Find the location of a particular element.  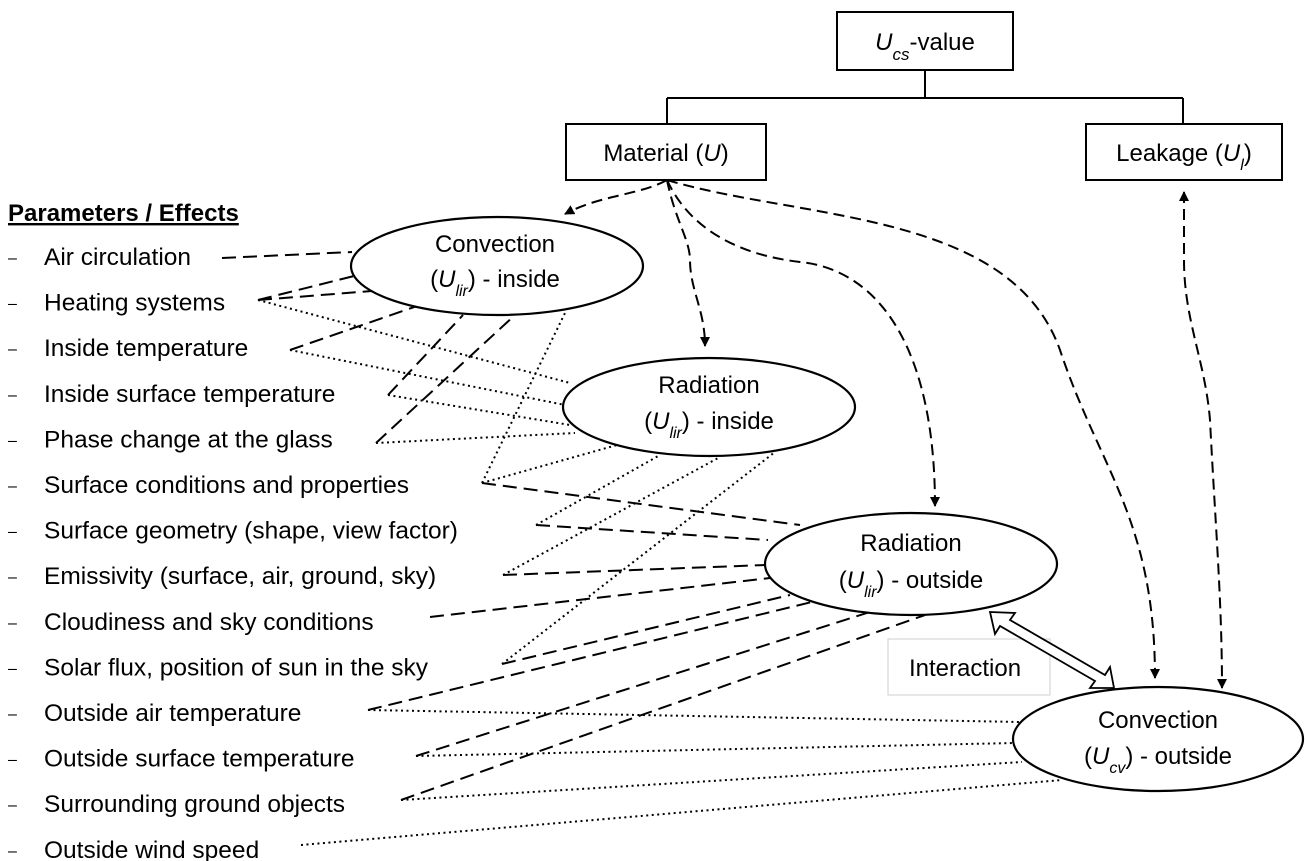

svg-text: (Ucv) - outside is located at coordinates (1158, 760).